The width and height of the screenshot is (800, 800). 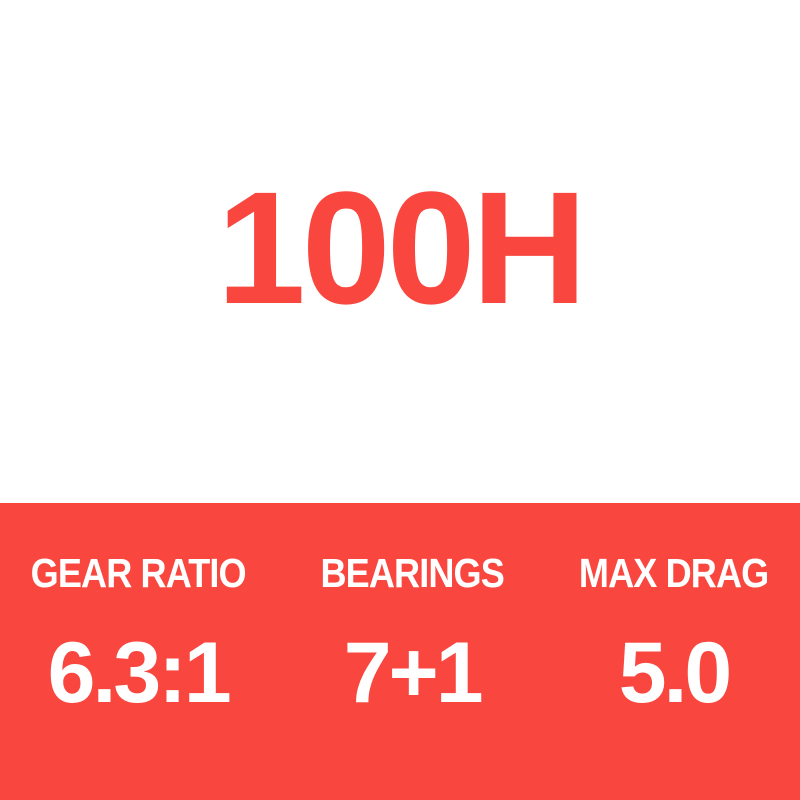 I want to click on spec-value-gear-ratio: 6.3:1, so click(x=139, y=673).